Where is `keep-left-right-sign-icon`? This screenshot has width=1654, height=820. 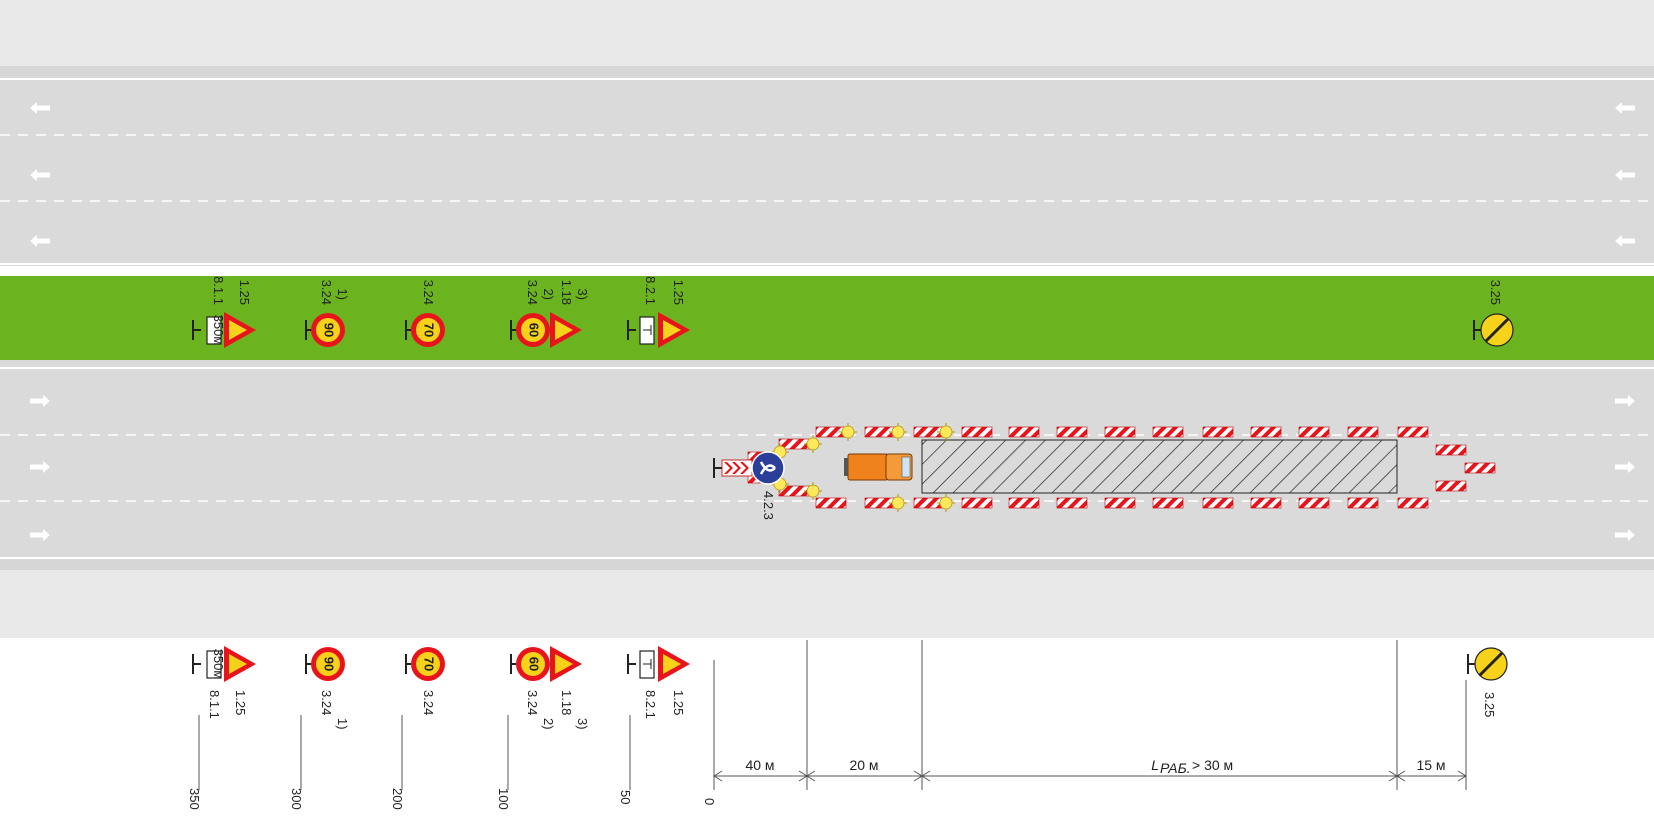
keep-left-right-sign-icon is located at coordinates (768, 468).